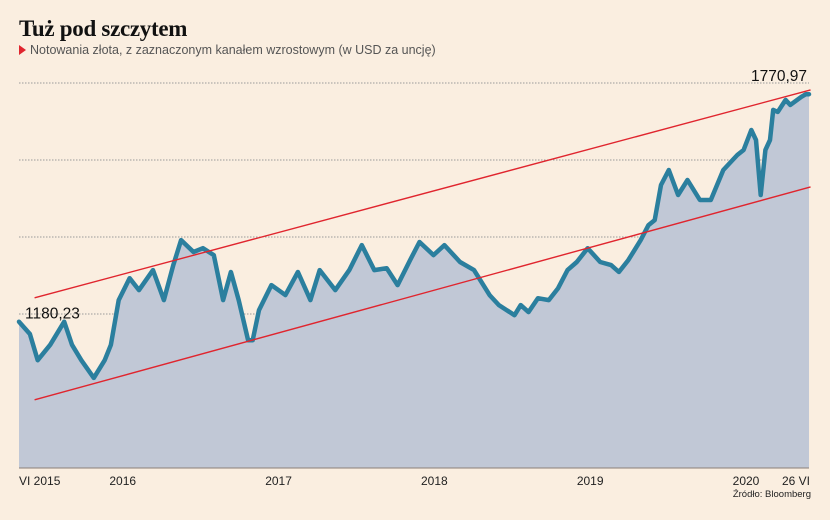 Image resolution: width=830 pixels, height=520 pixels. What do you see at coordinates (796, 481) in the screenshot?
I see `x-tick-label: 26 VI` at bounding box center [796, 481].